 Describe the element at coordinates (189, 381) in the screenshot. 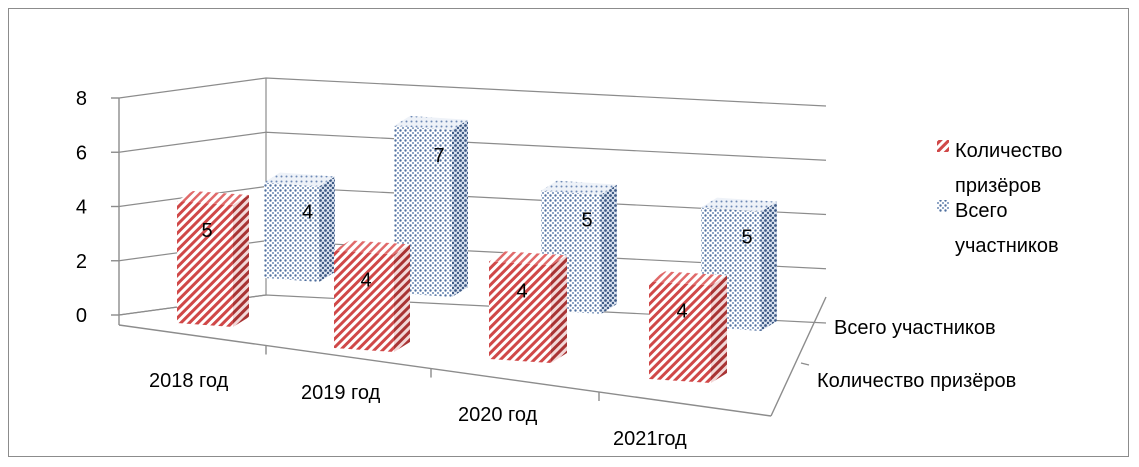

I see `x-tick-label: 2018 год` at that location.